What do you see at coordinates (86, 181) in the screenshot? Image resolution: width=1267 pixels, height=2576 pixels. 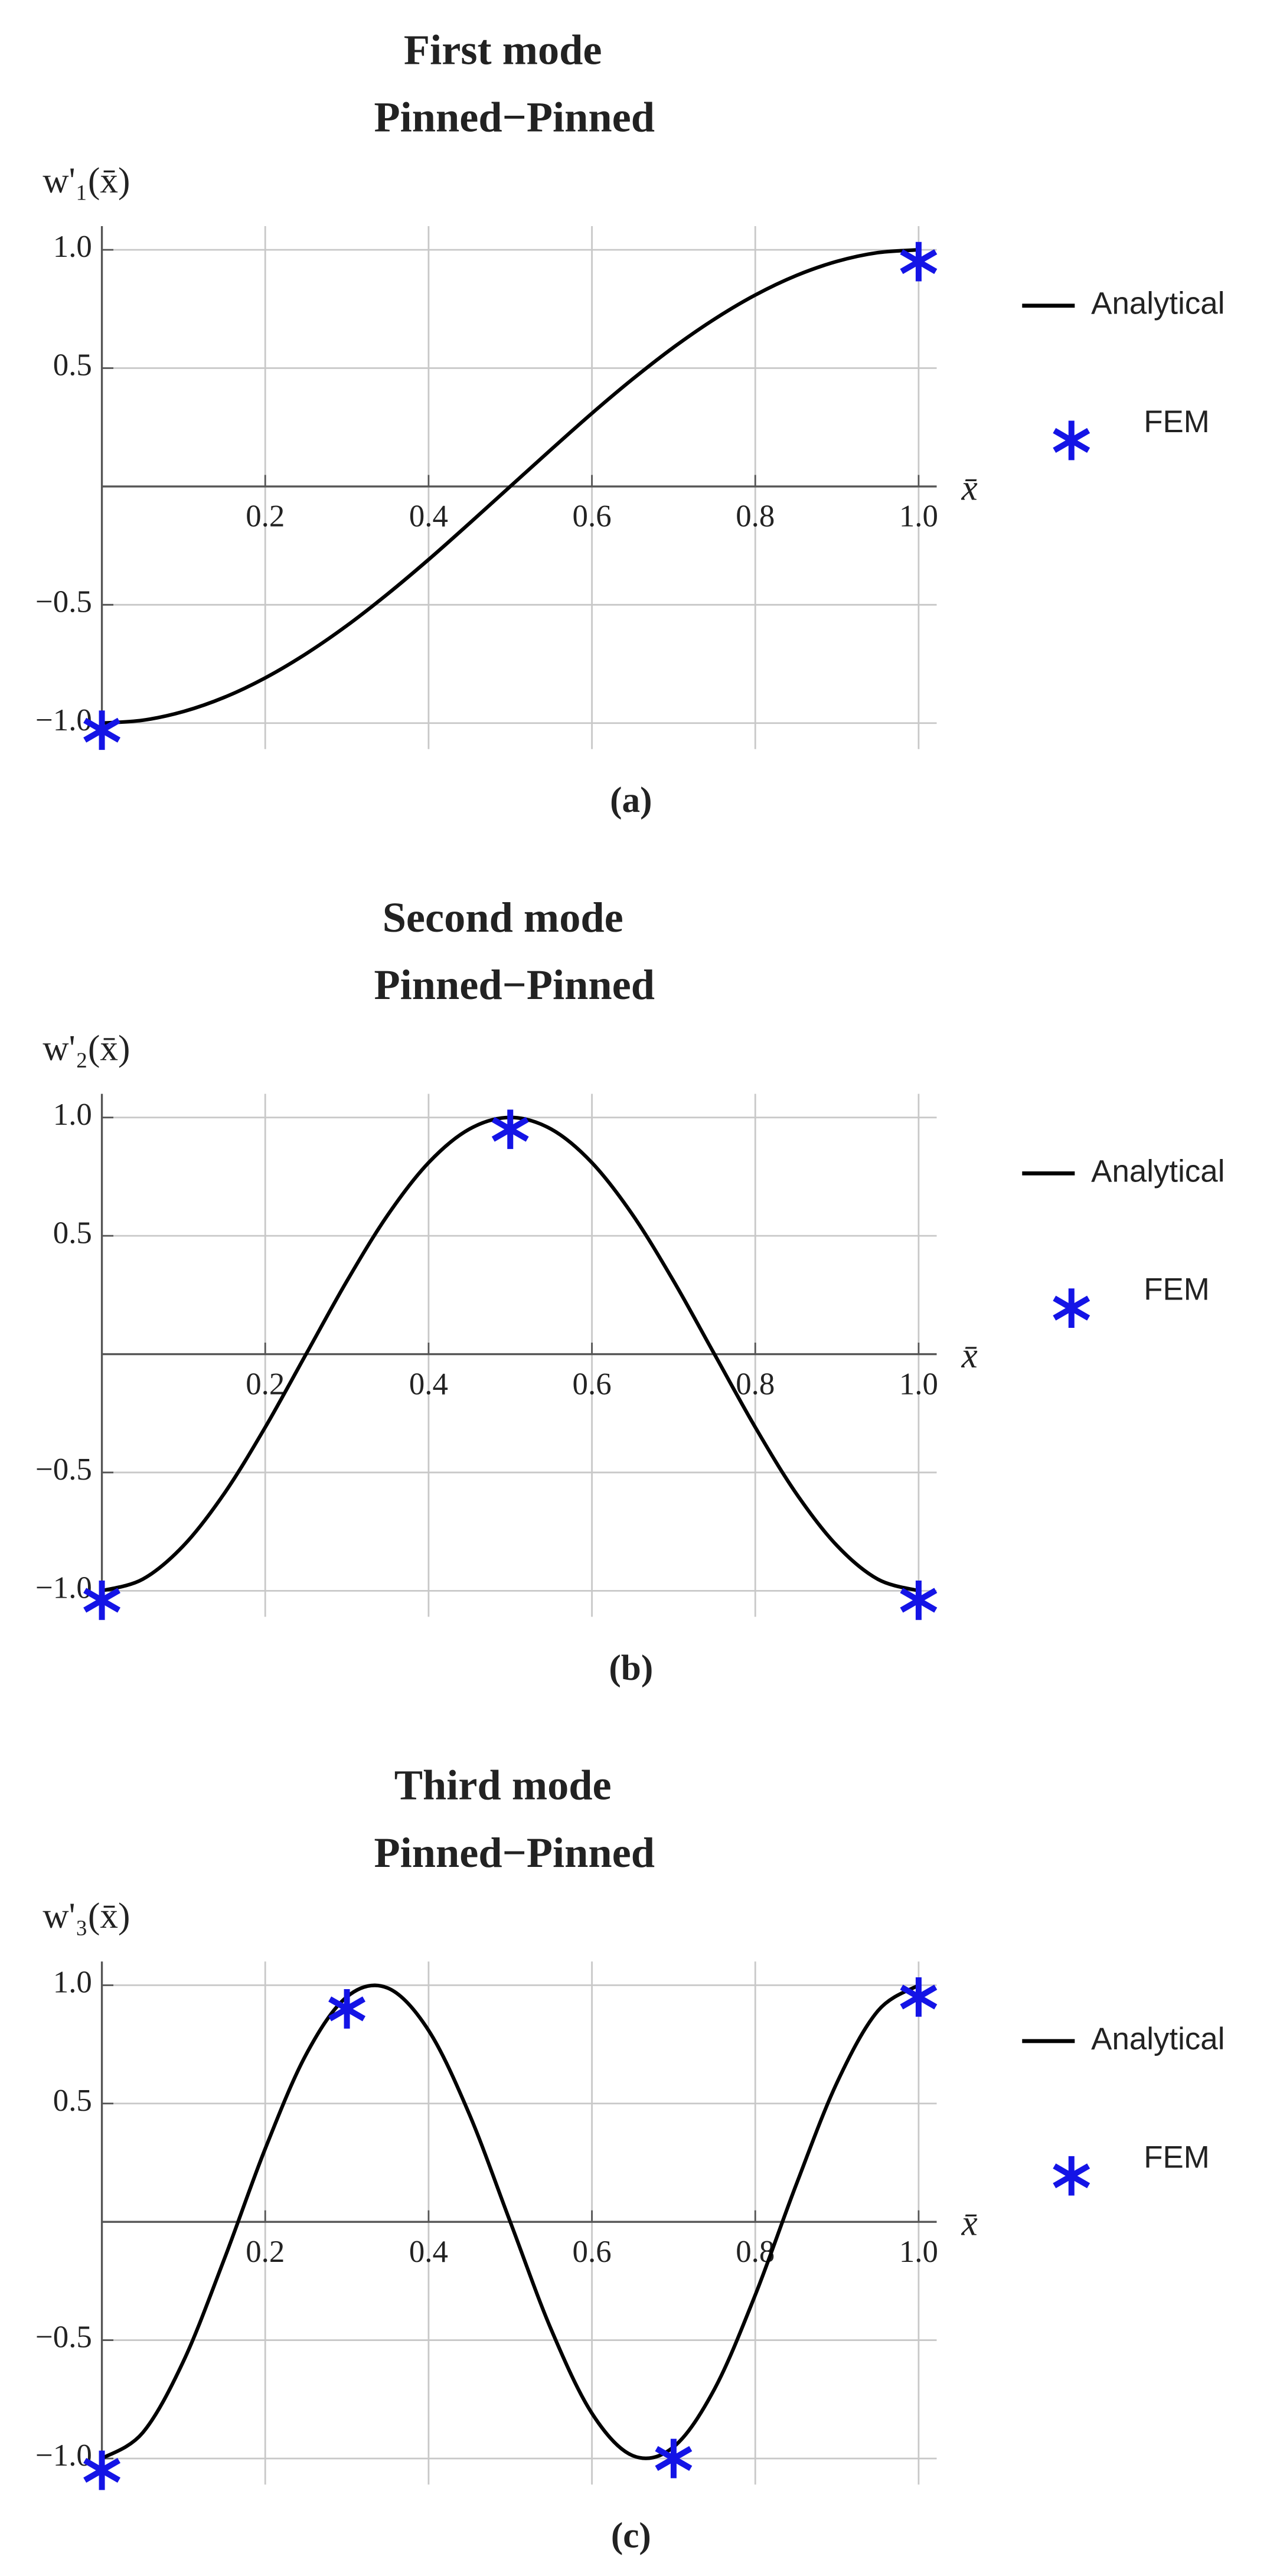 I see `y-axis-label: w'₁(x̄)` at bounding box center [86, 181].